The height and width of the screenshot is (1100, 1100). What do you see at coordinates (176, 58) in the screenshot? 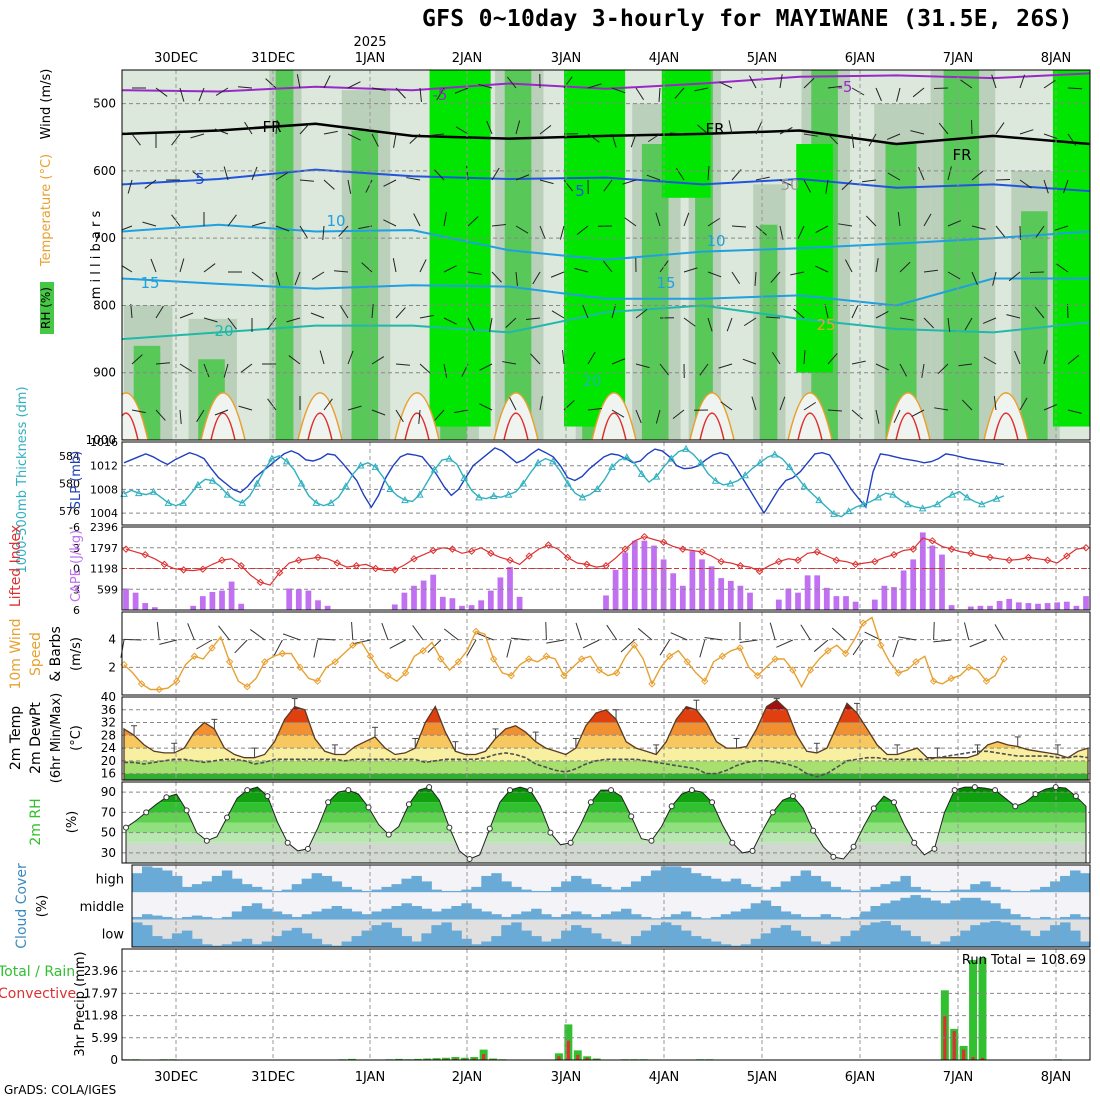
I see `top-date-label: 30DEC` at bounding box center [176, 58].